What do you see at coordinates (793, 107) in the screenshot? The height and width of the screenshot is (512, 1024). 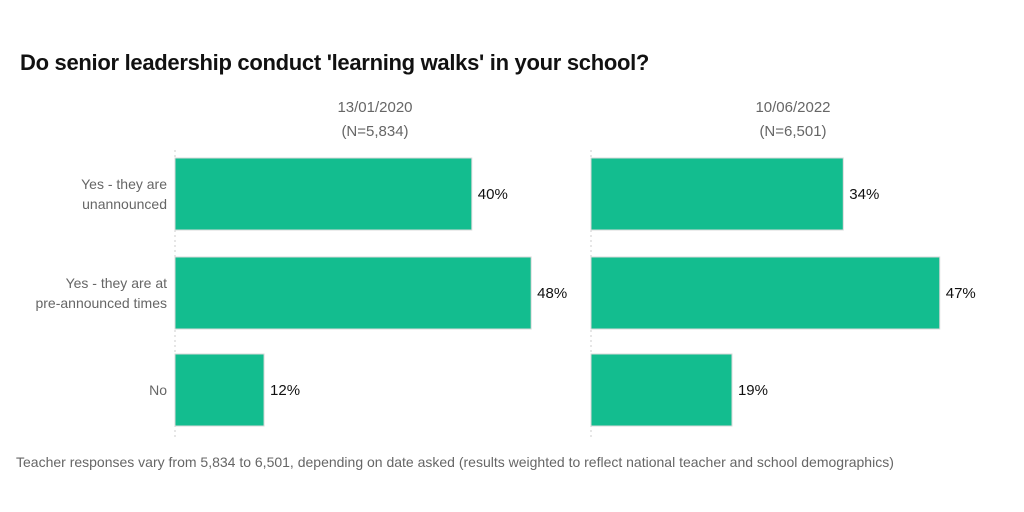 I see `panel-date: 10/06/2022` at bounding box center [793, 107].